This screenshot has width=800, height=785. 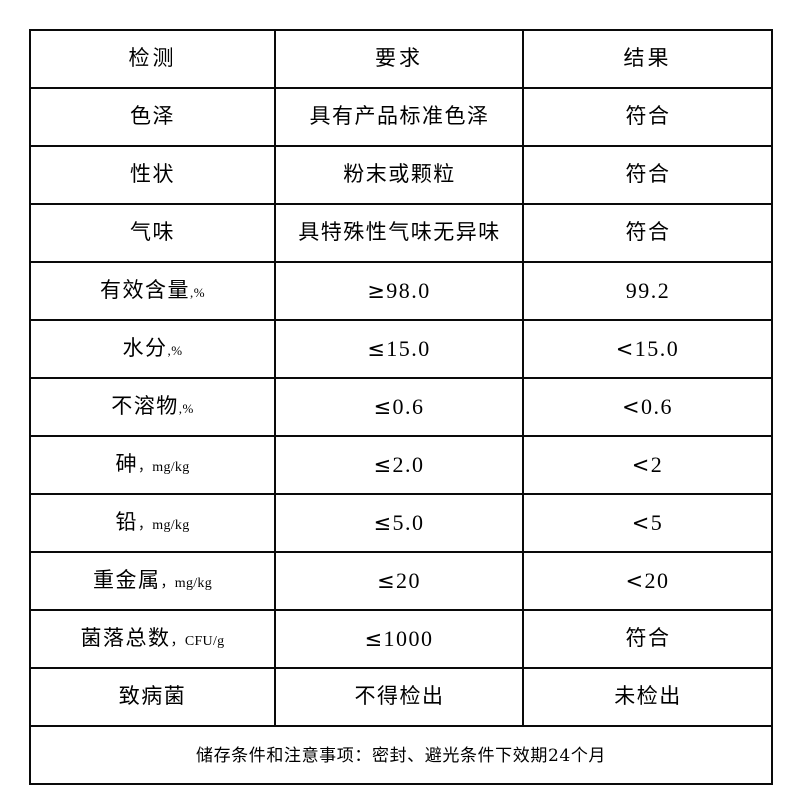 What do you see at coordinates (144, 290) in the screenshot?
I see `item-name: 有效含量` at bounding box center [144, 290].